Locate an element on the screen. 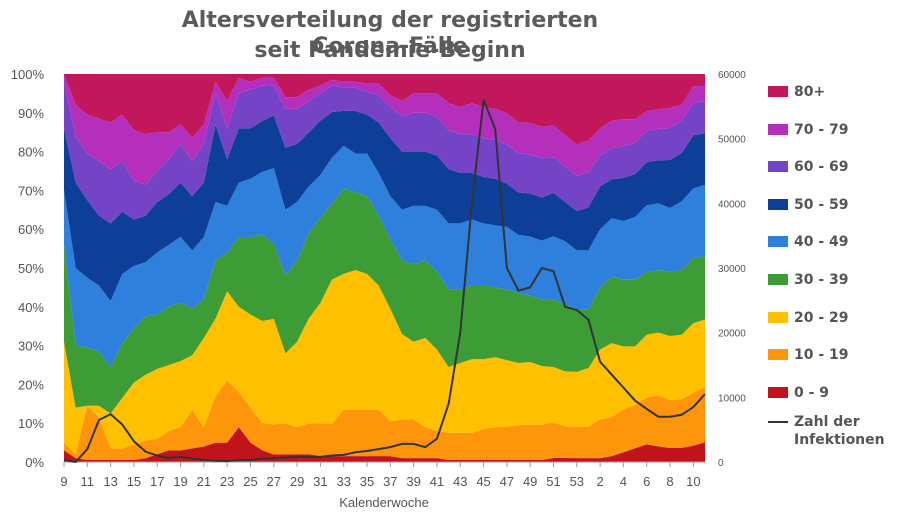  legend-item: 60 - 69 is located at coordinates (833, 167).